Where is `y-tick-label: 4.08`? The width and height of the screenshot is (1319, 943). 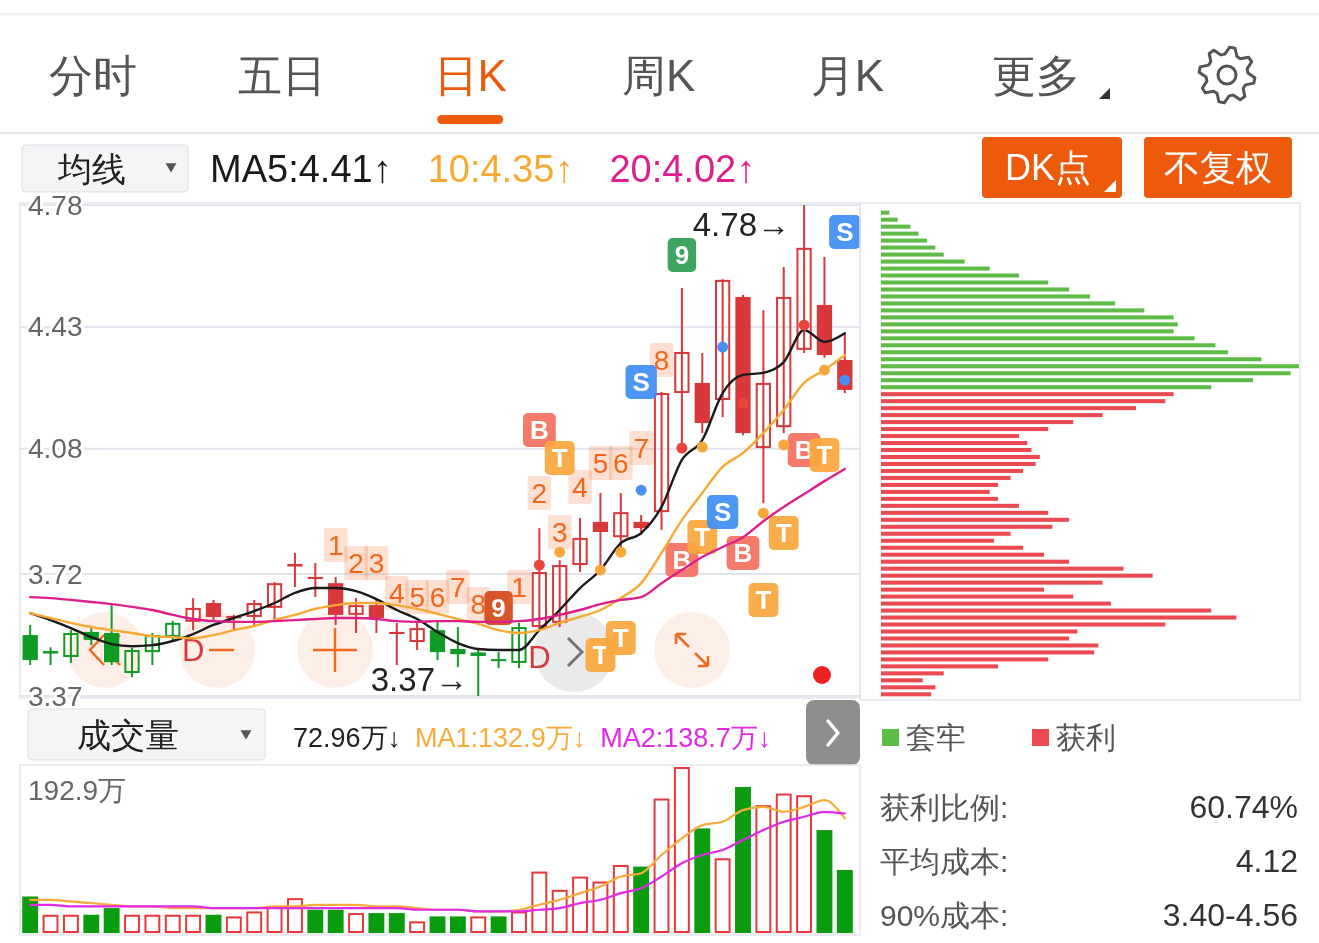 y-tick-label: 4.08 is located at coordinates (55, 449).